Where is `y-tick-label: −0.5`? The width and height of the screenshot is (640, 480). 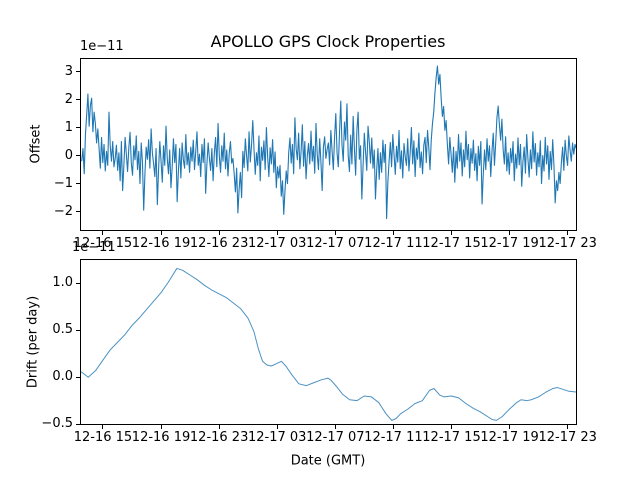 y-tick-label: −0.5 is located at coordinates (57, 424).